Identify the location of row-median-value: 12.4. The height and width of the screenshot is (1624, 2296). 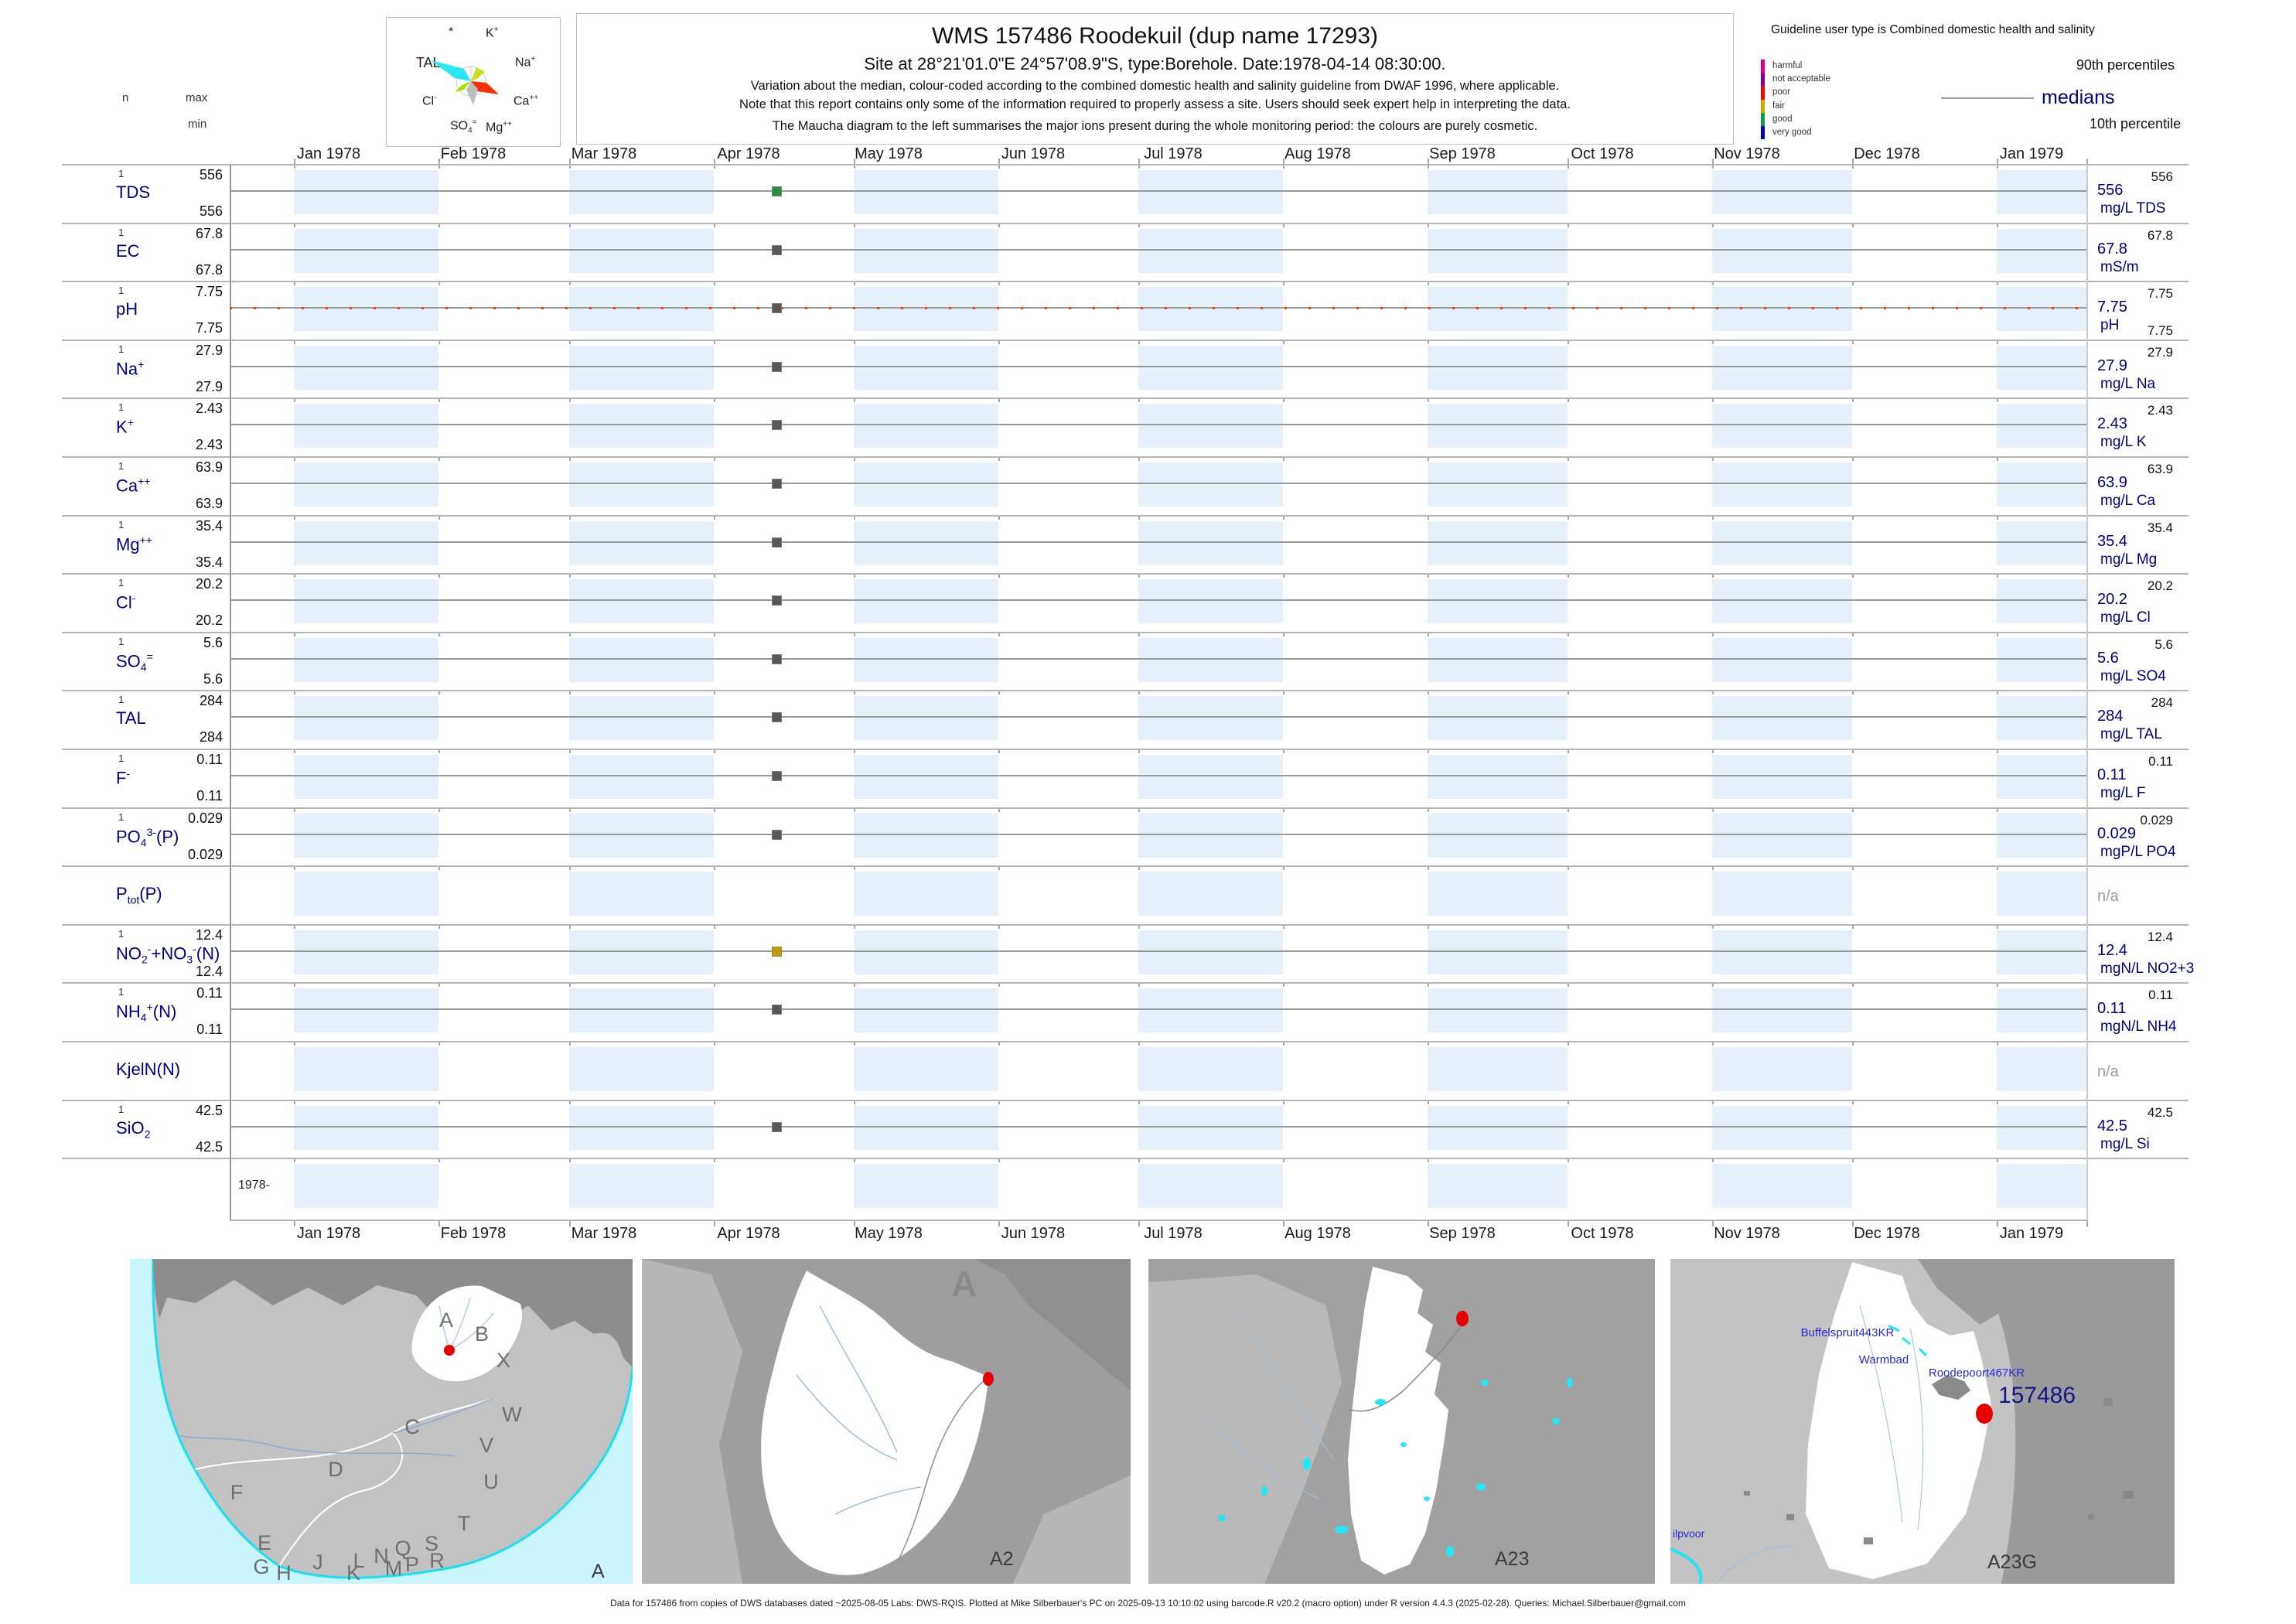
(2112, 950).